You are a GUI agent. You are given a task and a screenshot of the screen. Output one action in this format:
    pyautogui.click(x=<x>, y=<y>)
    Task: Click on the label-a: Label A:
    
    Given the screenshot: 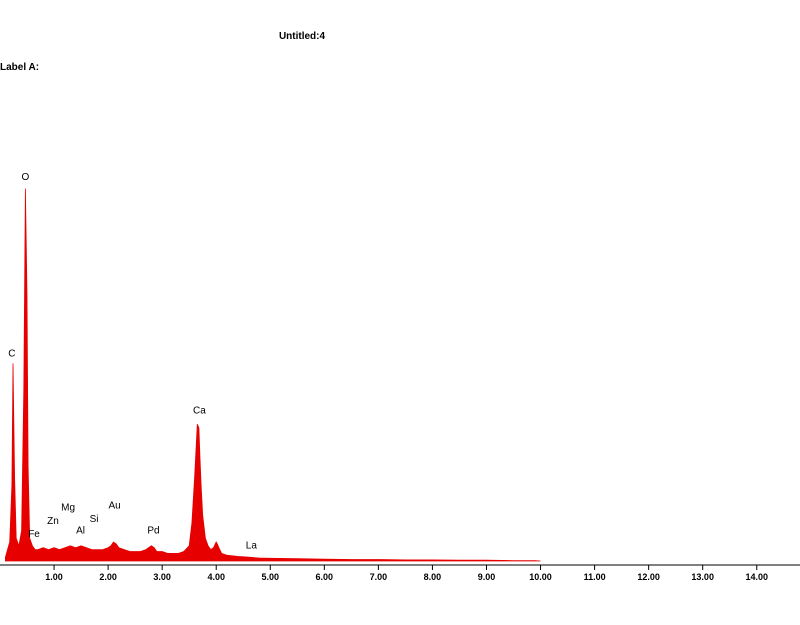 What is the action you would take?
    pyautogui.click(x=20, y=67)
    